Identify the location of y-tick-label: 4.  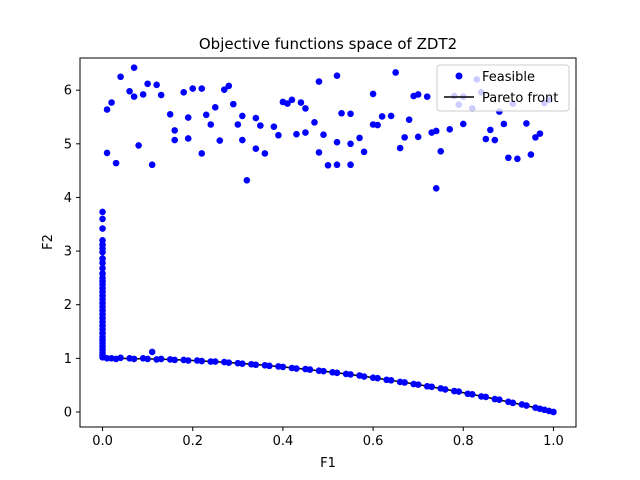
(68, 198).